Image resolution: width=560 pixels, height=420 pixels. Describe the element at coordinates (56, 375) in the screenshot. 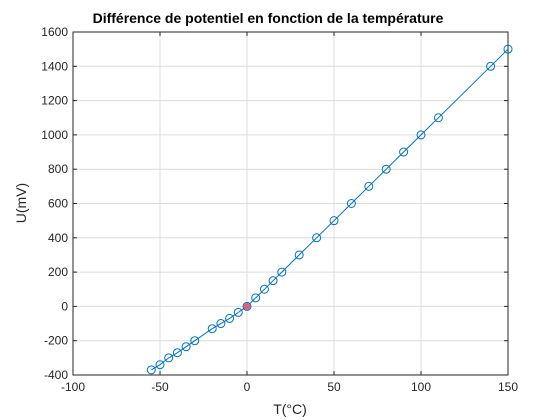

I see `y-tick-label: -400` at that location.